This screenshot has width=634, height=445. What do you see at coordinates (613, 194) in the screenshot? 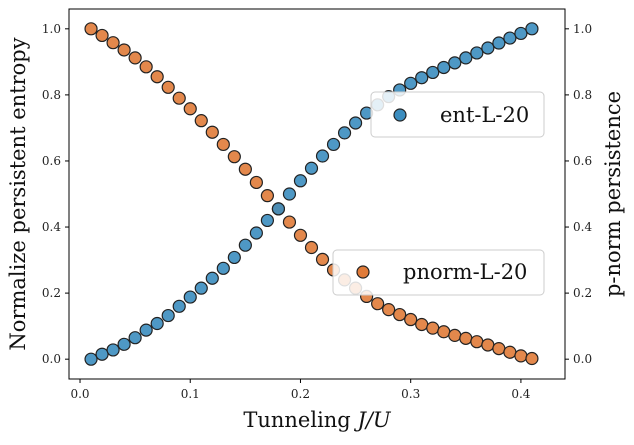
I see `right-y-axis-label: p-norm persistence` at bounding box center [613, 194].